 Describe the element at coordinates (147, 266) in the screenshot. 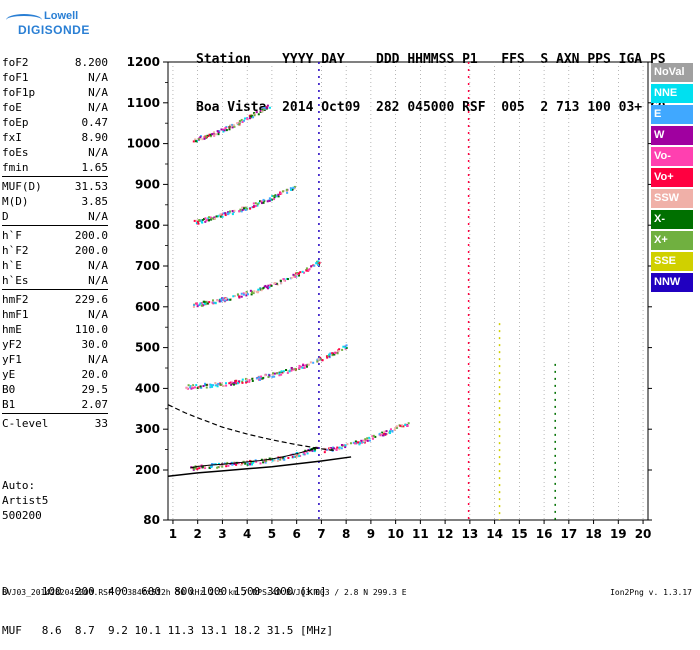

I see `y-tick-label: 700` at that location.